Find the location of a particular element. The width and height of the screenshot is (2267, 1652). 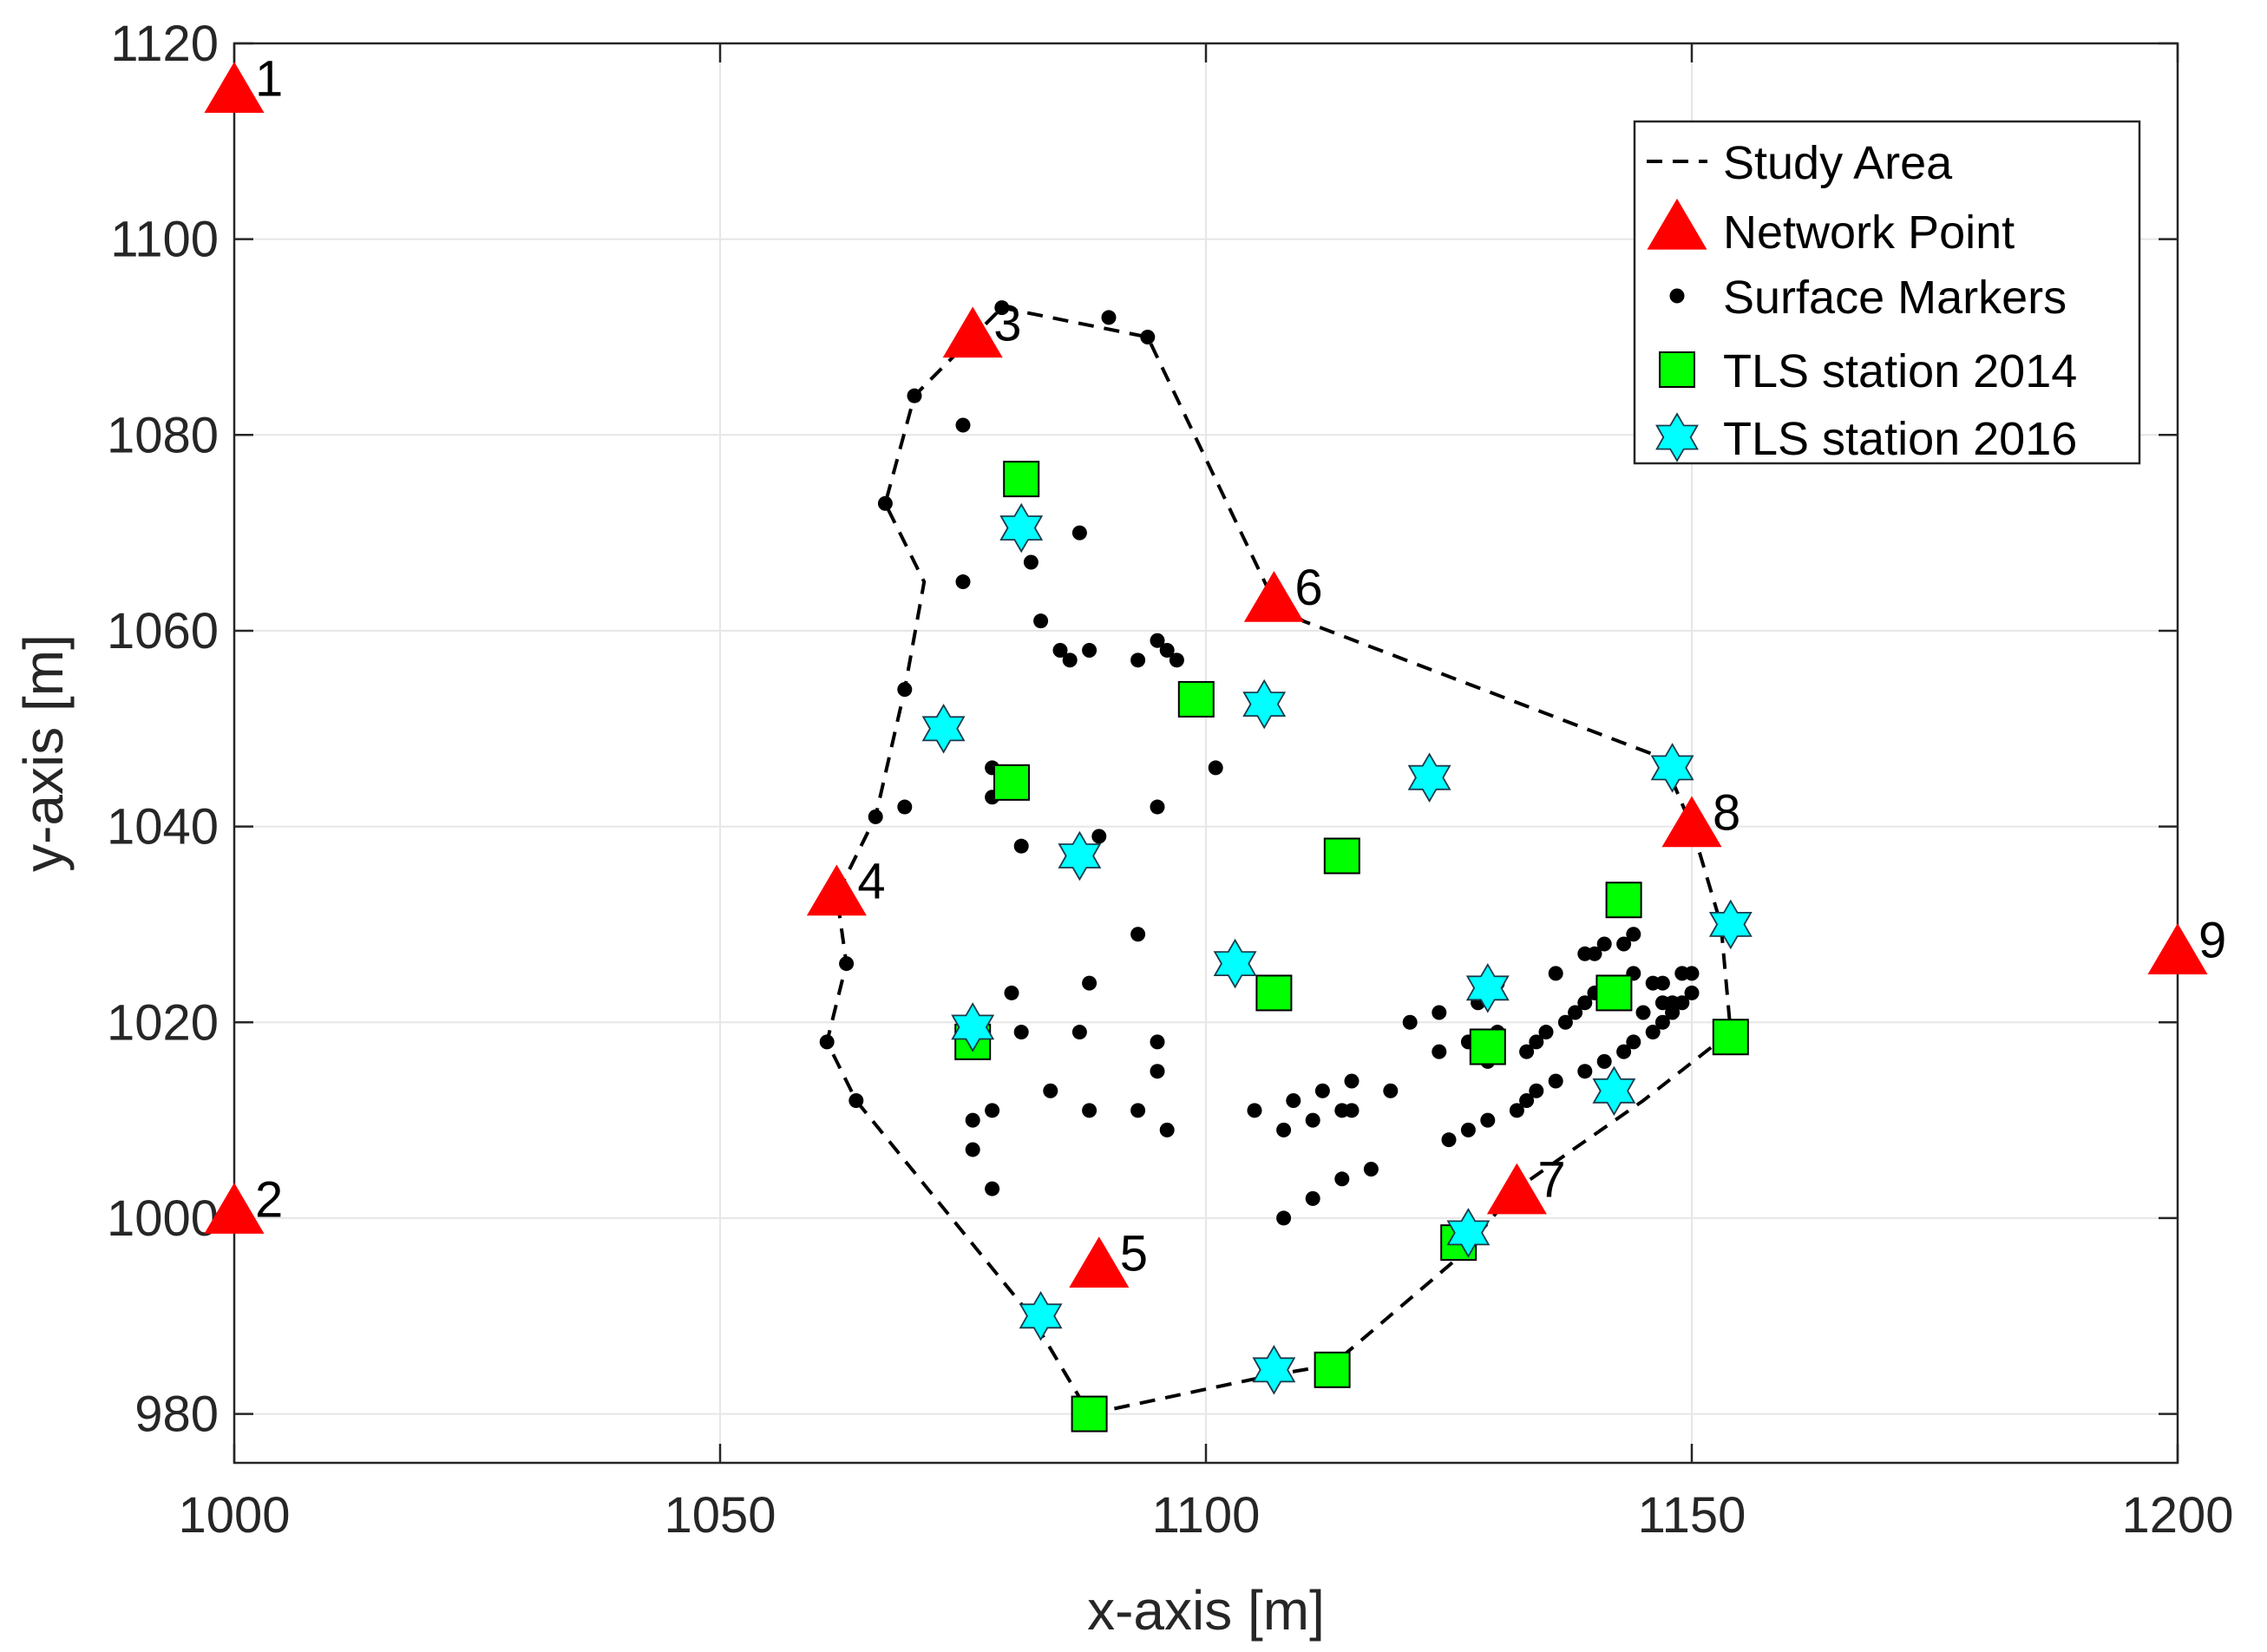

legend-label-network-point: Network Point is located at coordinates (1869, 233).